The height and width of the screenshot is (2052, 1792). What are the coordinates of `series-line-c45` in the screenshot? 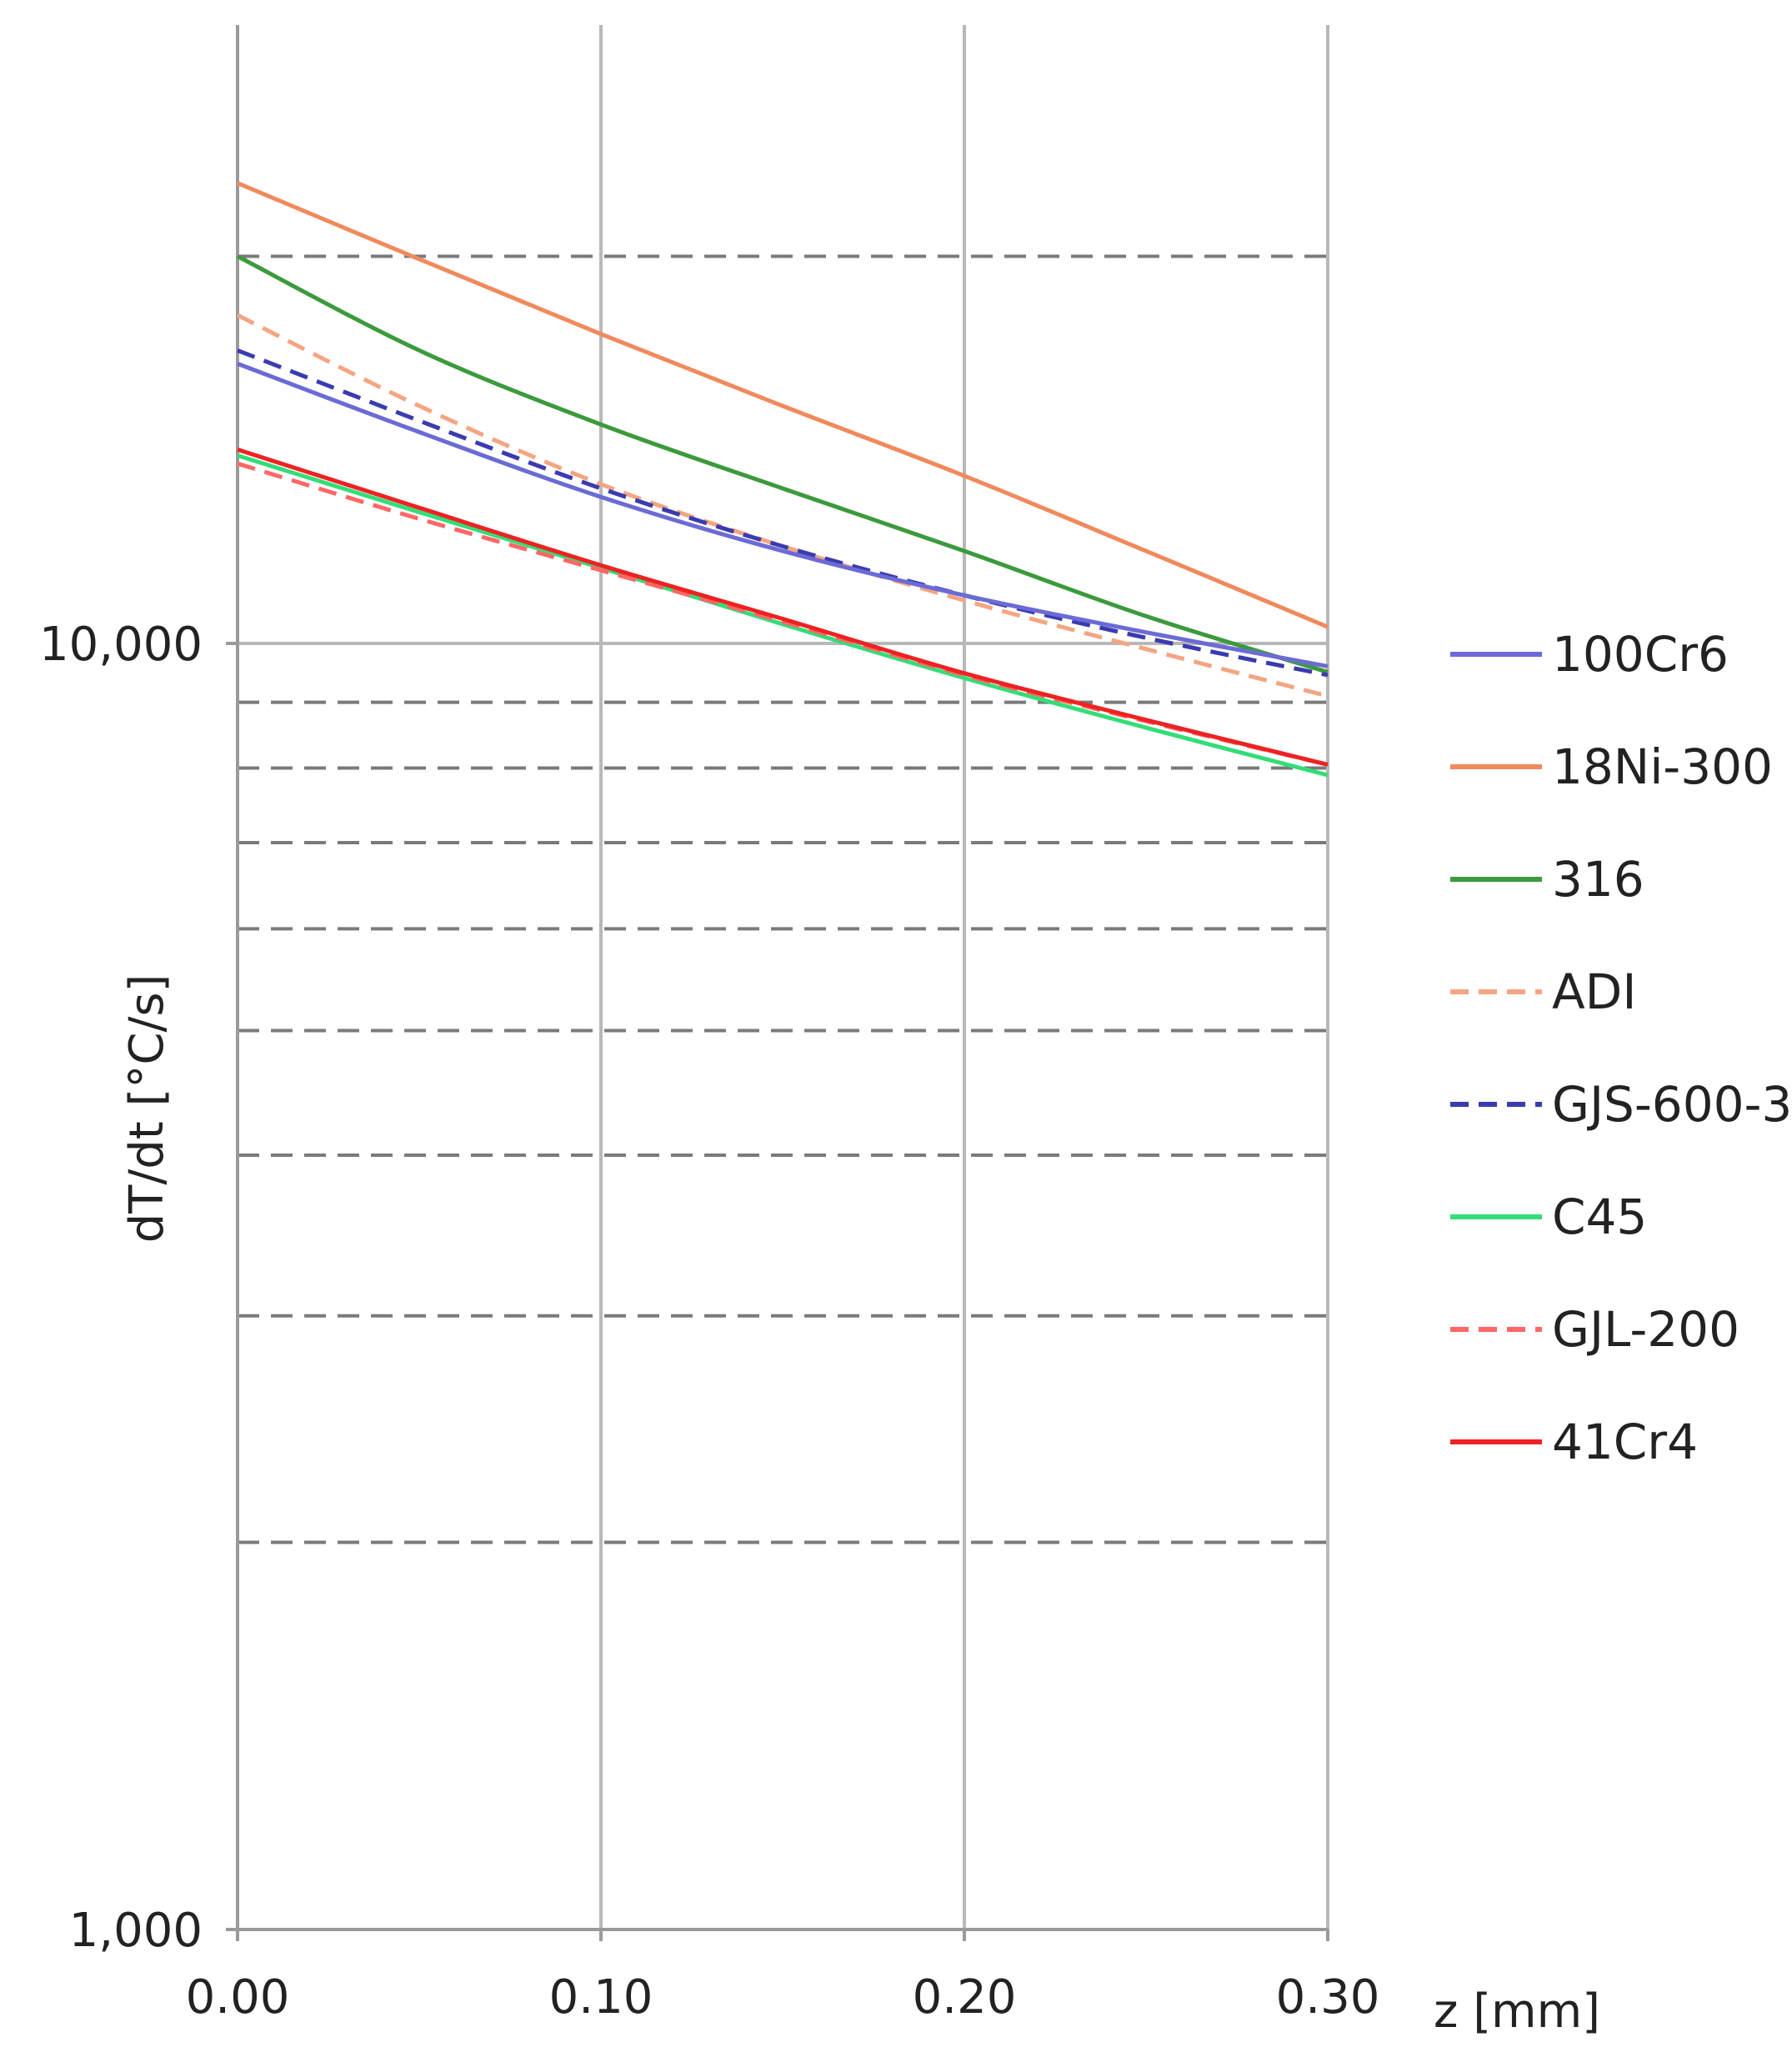 It's located at (783, 615).